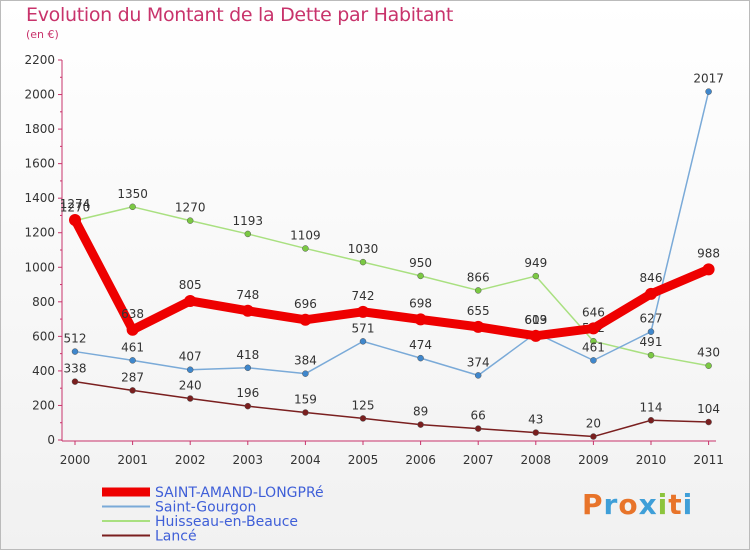 The width and height of the screenshot is (750, 550). I want to click on logo-letter: r, so click(611, 504).